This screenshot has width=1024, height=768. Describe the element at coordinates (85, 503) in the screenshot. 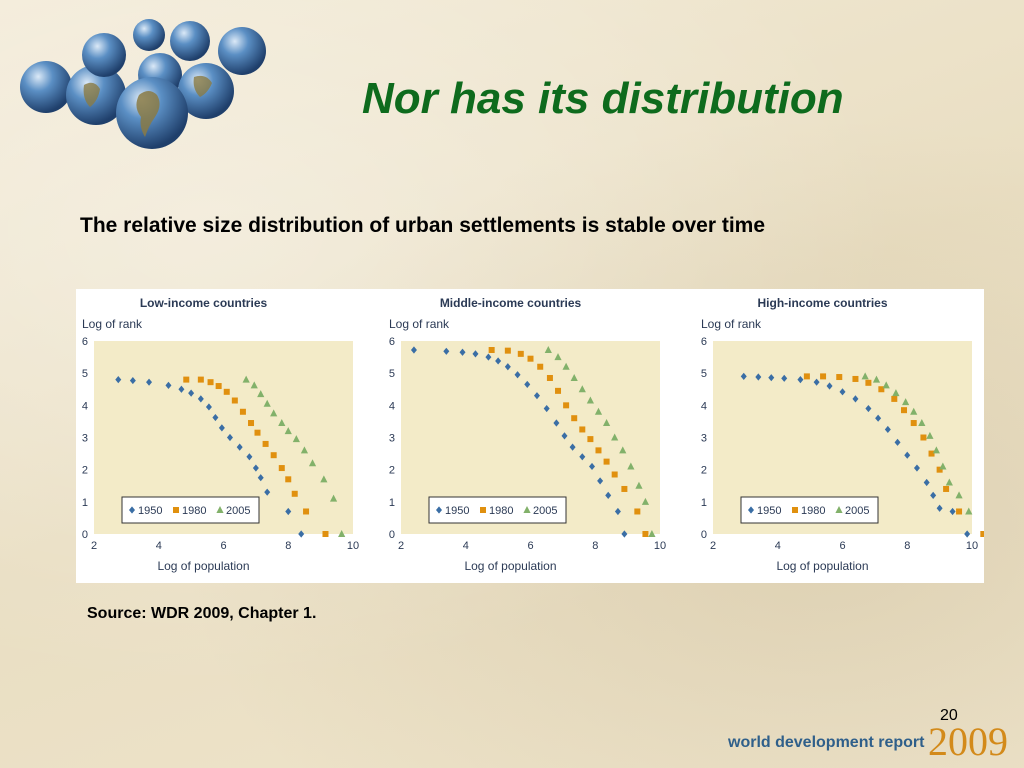

I see `y-tick-label: 1` at that location.